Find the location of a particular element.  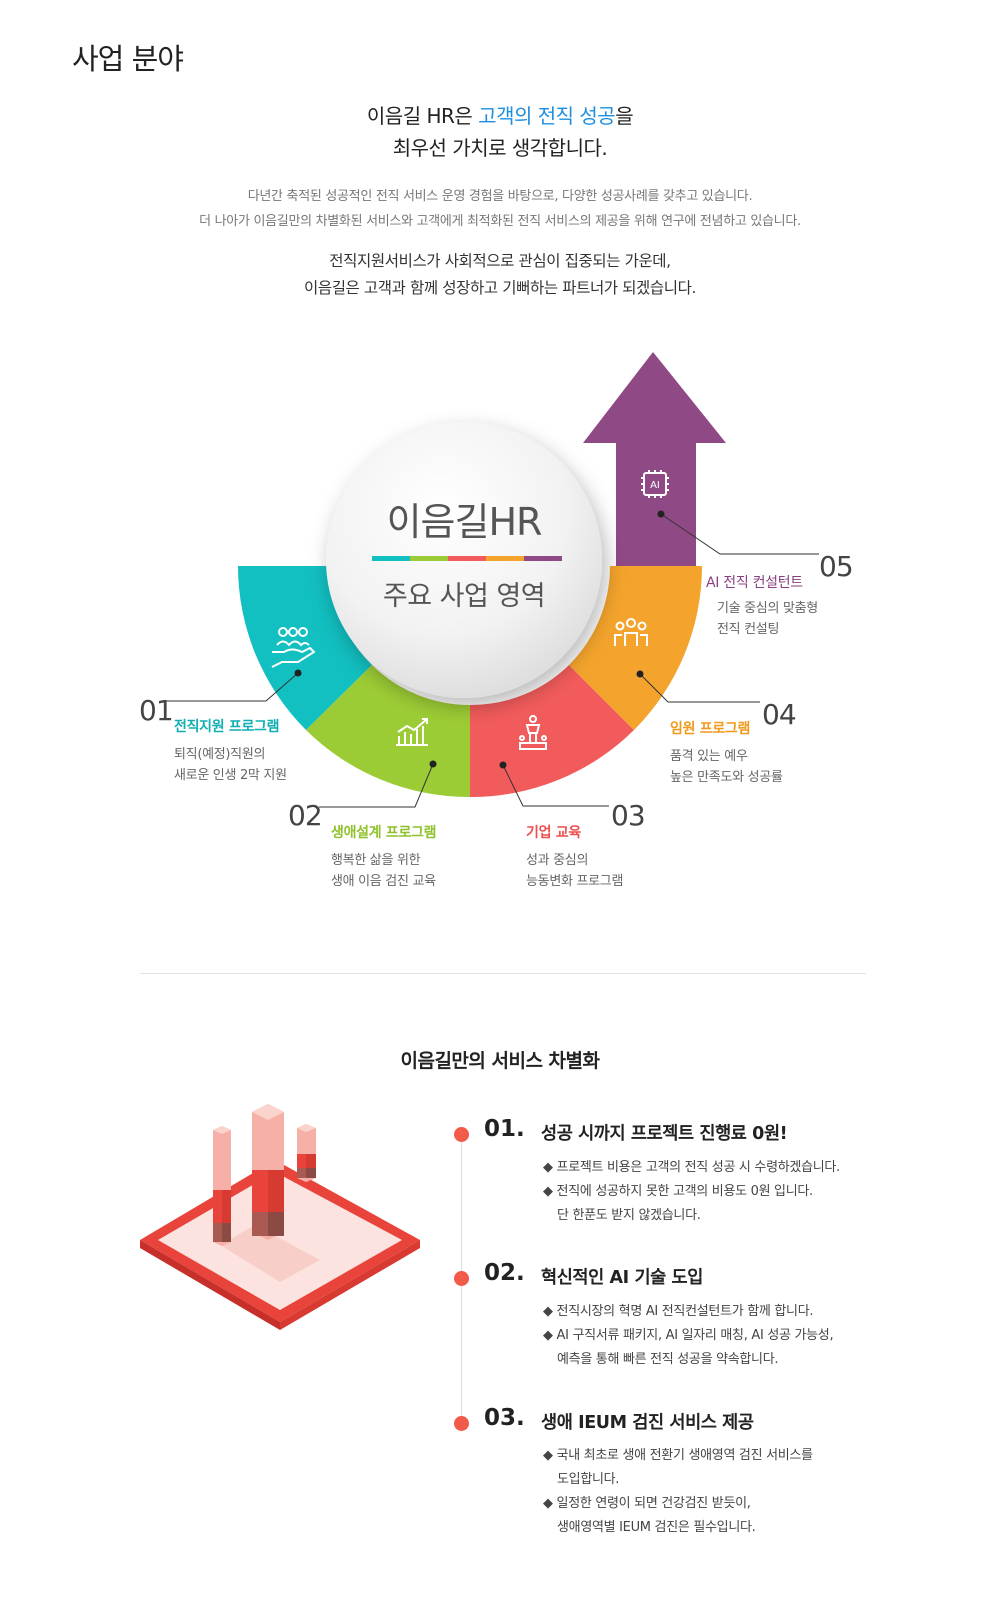

program-04-desc2: 높은 만족도와 성공률 is located at coordinates (726, 777).